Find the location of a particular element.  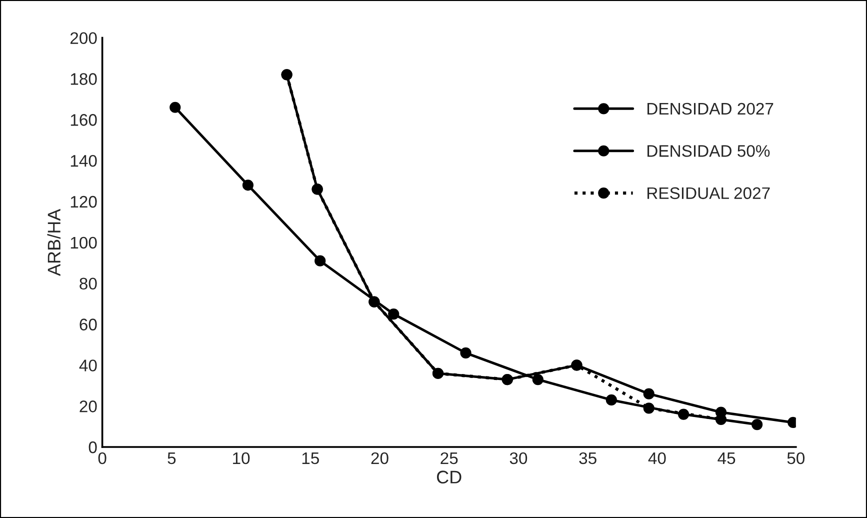

x-tick-label: 0 is located at coordinates (102, 458).